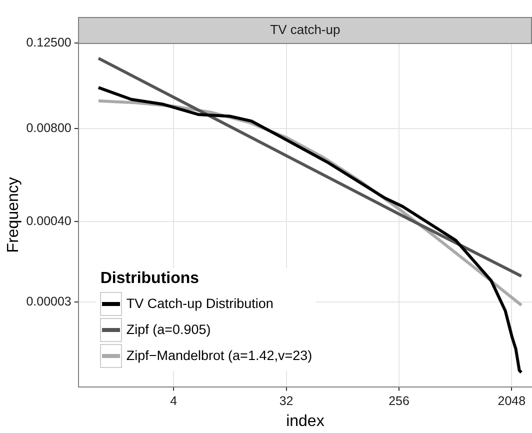 This screenshot has height=433, width=532. What do you see at coordinates (168, 330) in the screenshot?
I see `legend-label: Zipf (a=0.905)` at bounding box center [168, 330].